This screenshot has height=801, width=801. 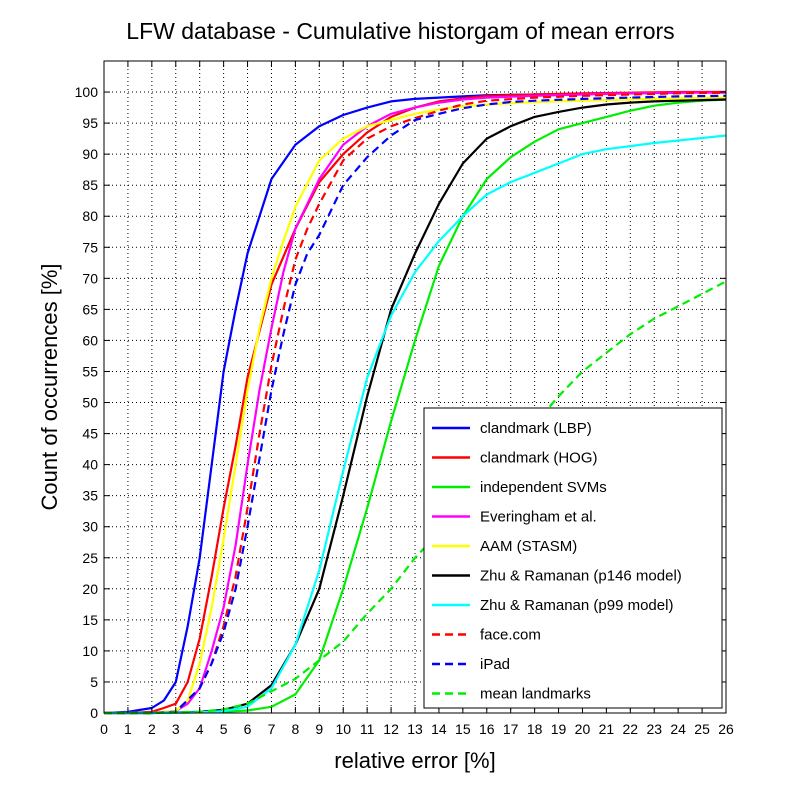 What do you see at coordinates (367, 729) in the screenshot?
I see `x-tick-label: 11` at bounding box center [367, 729].